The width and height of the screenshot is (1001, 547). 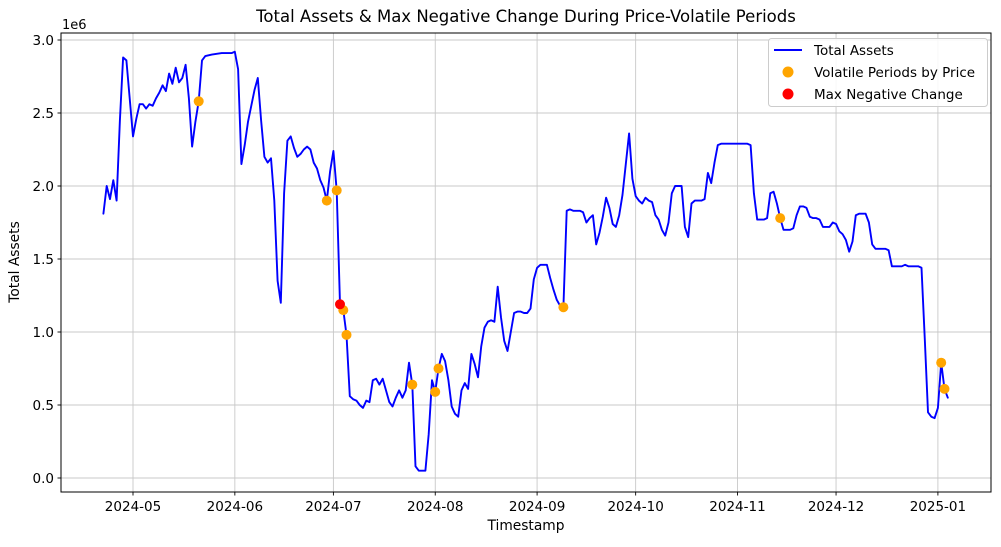 I want to click on legend-dot-icon-volatile-periods, so click(x=788, y=72).